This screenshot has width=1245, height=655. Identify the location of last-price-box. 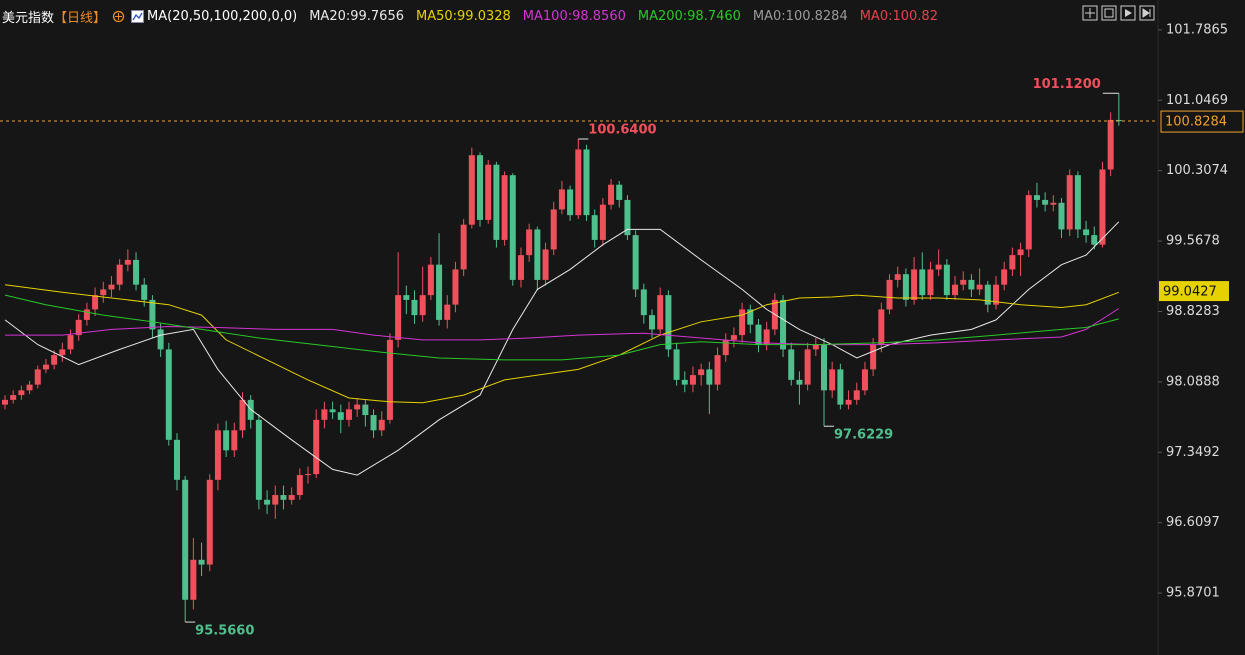
(1202, 121).